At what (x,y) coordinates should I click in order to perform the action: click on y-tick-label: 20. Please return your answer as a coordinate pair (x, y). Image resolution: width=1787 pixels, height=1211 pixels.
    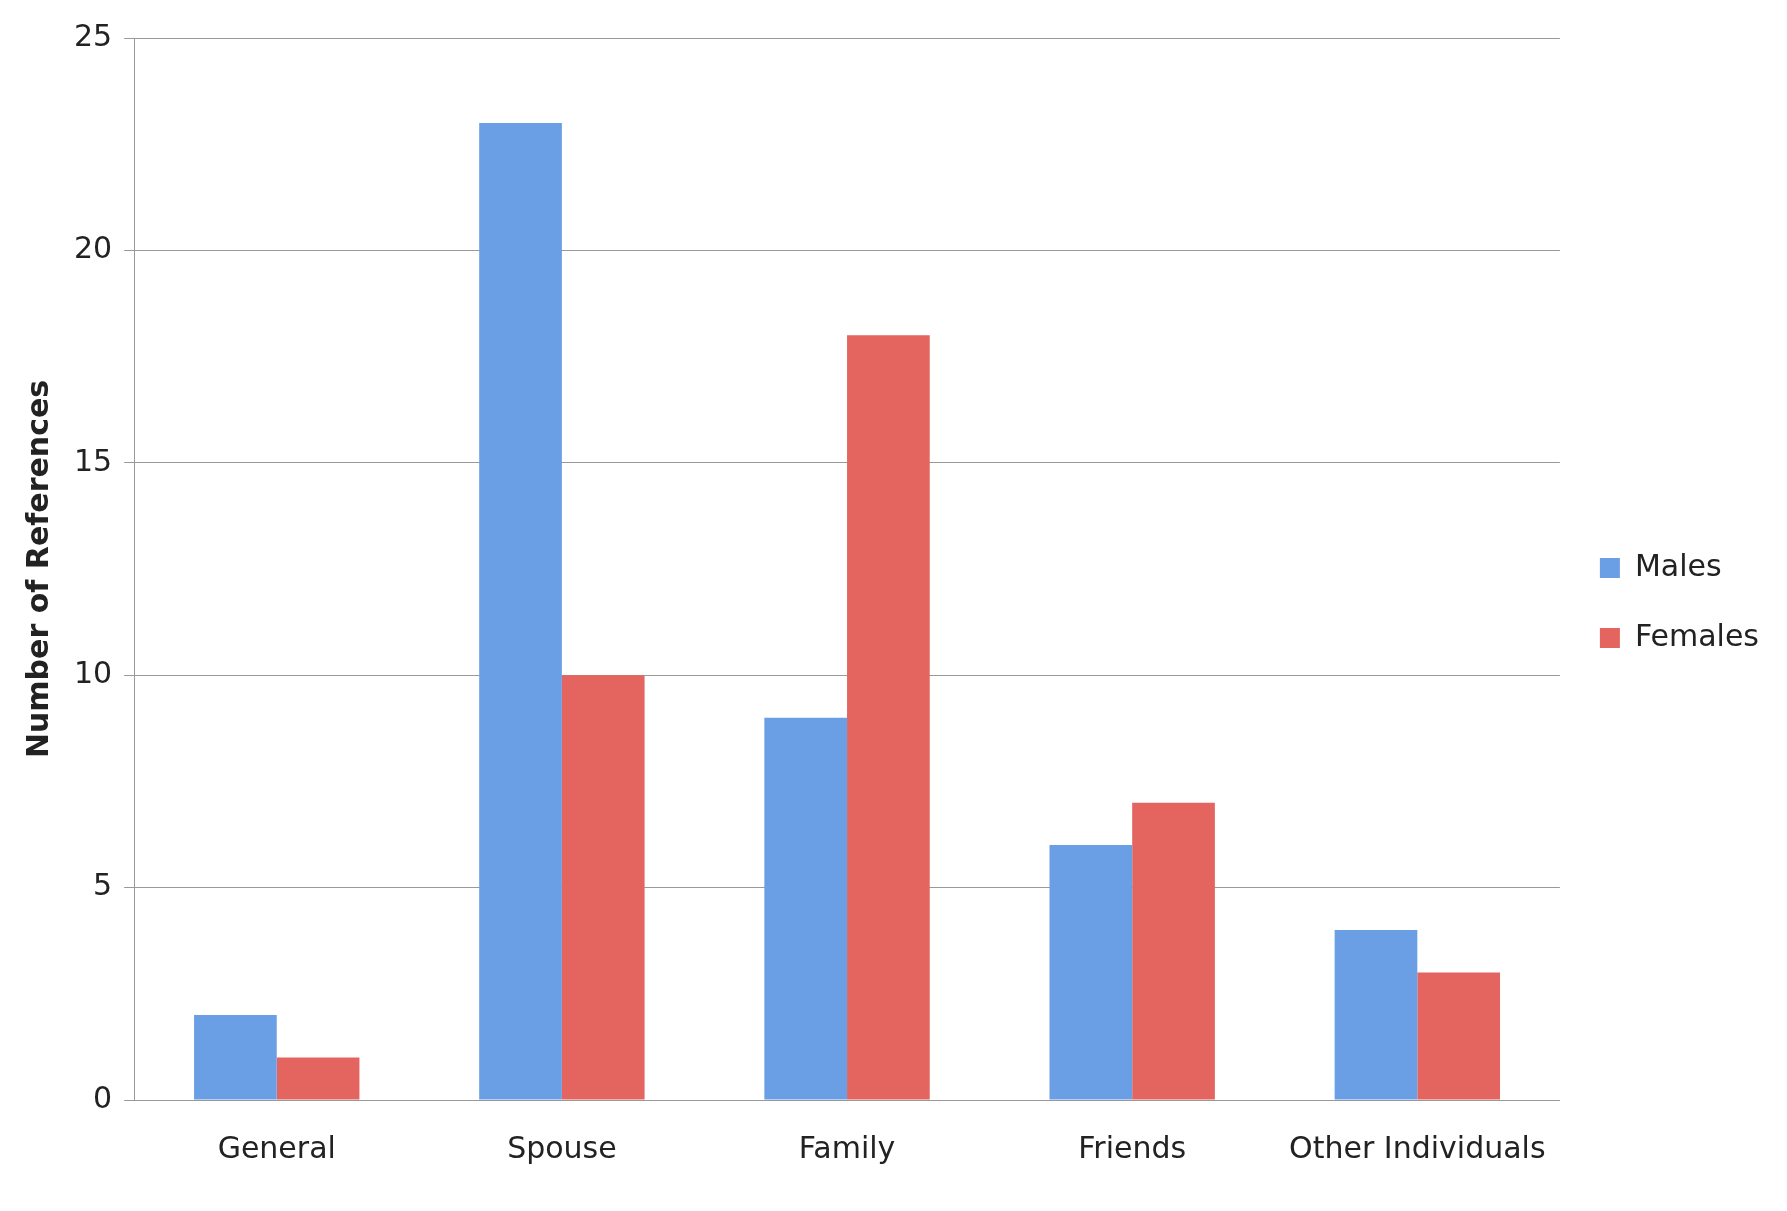
    Looking at the image, I should click on (93, 248).